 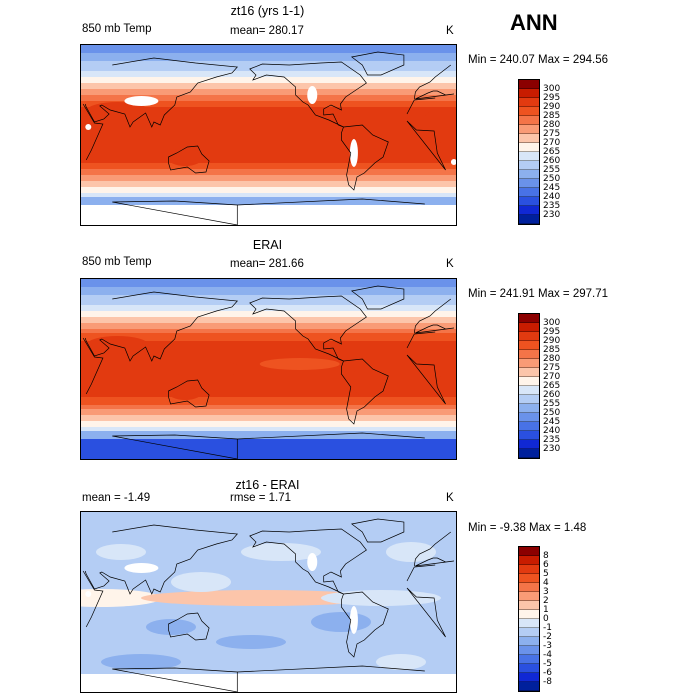 I want to click on panel-3-mean: mean = -1.49, so click(x=116, y=498).